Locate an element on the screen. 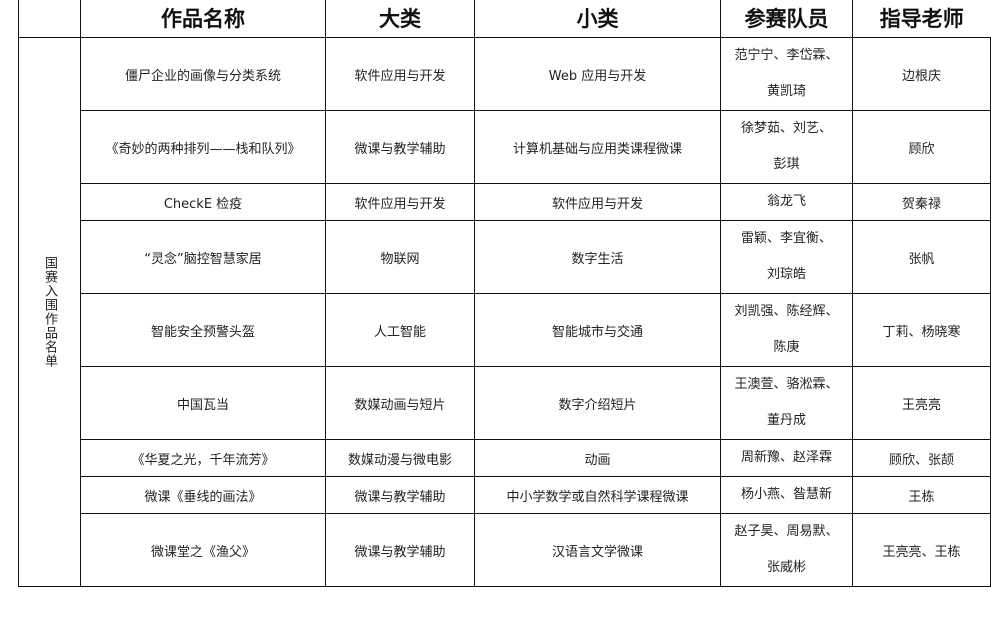  minor-category: 中小学数学或自然科学课程微课 is located at coordinates (597, 495).